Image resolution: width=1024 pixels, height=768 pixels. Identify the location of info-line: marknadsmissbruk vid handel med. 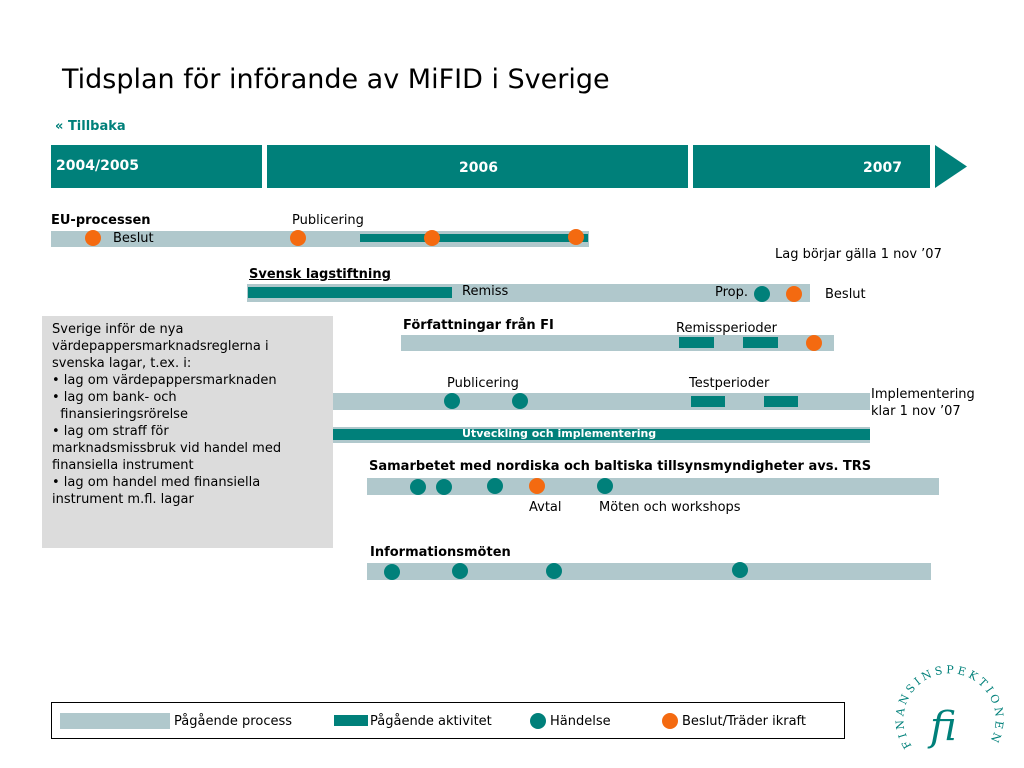
(167, 448).